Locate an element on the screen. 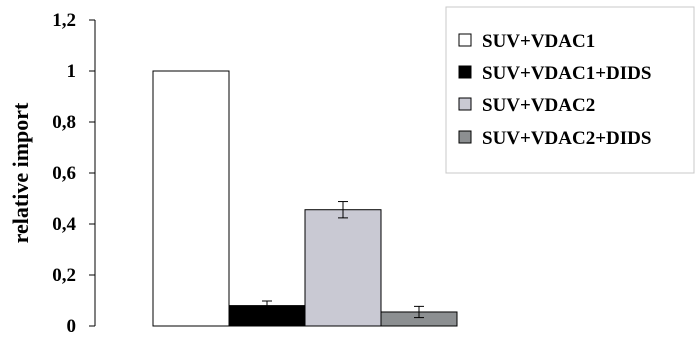 The height and width of the screenshot is (338, 700). y-tick-label: 1 is located at coordinates (72, 71).